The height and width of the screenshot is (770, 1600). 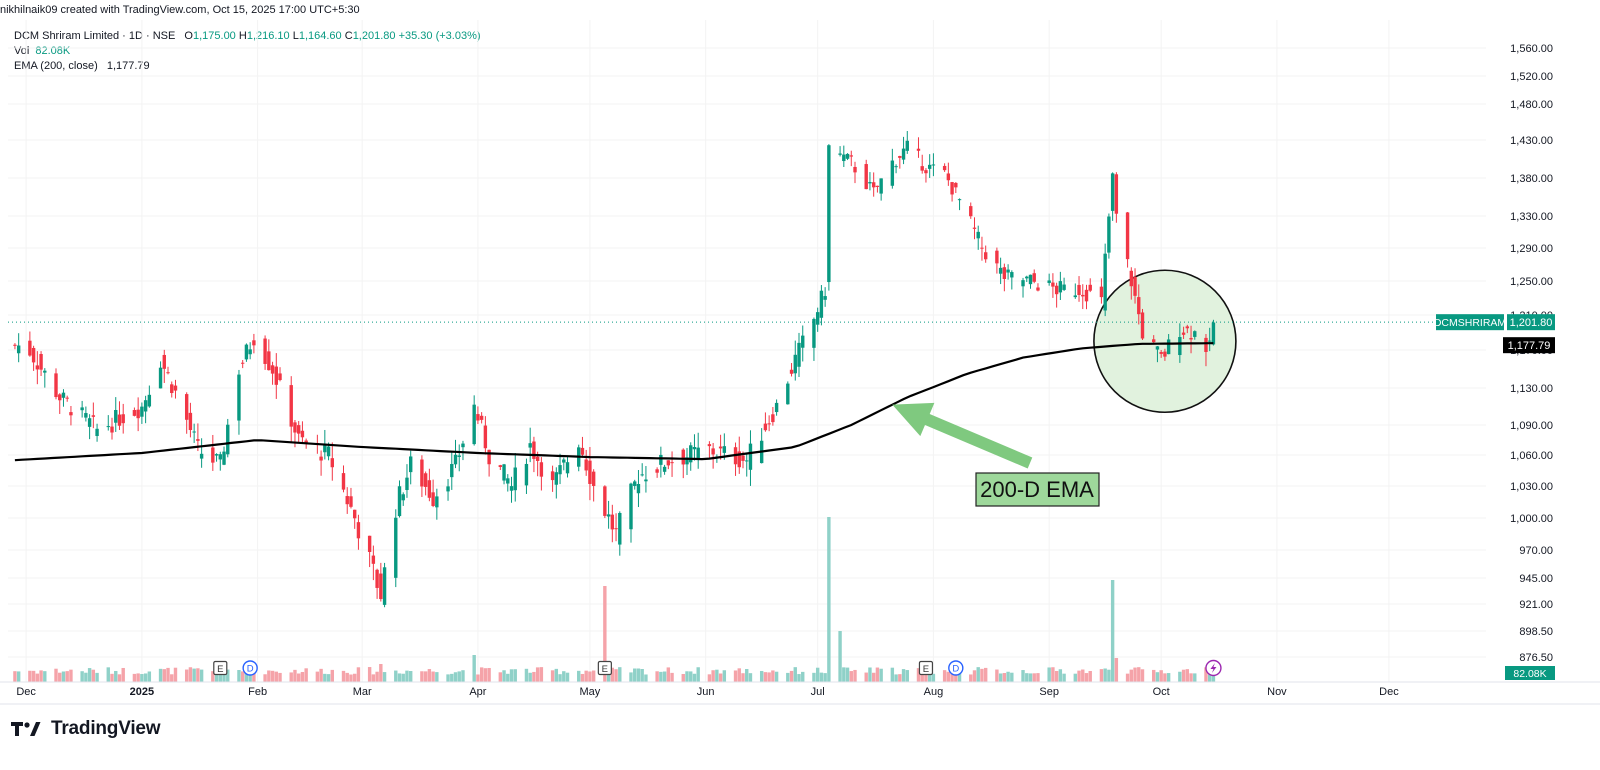 What do you see at coordinates (26, 692) in the screenshot?
I see `time-tick-label: Dec` at bounding box center [26, 692].